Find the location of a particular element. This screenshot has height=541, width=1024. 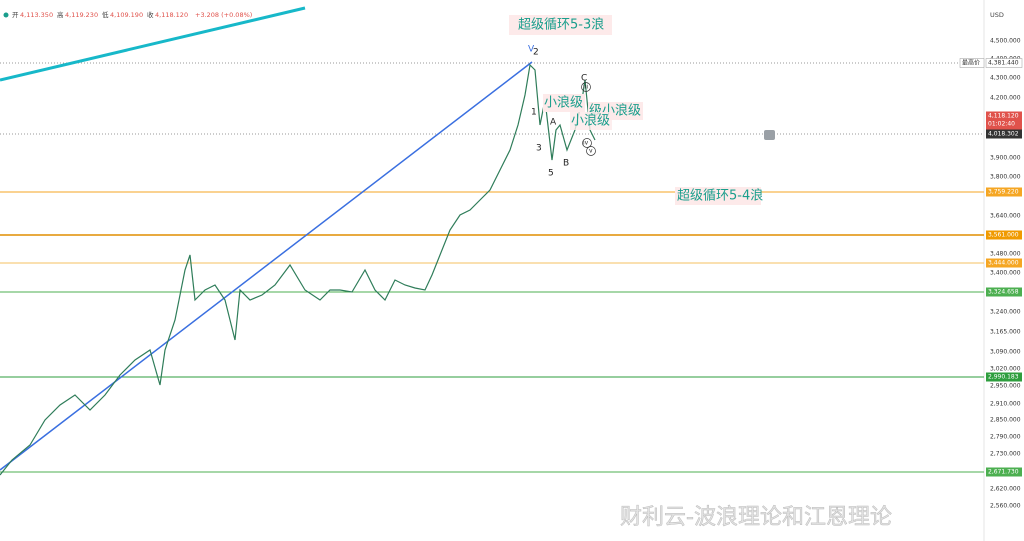

open-value: 4,113.350 is located at coordinates (36, 15).